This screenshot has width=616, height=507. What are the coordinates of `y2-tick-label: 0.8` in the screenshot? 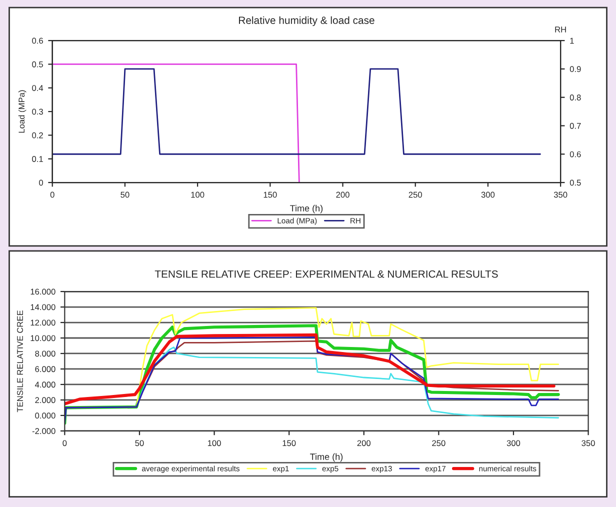 It's located at (575, 97).